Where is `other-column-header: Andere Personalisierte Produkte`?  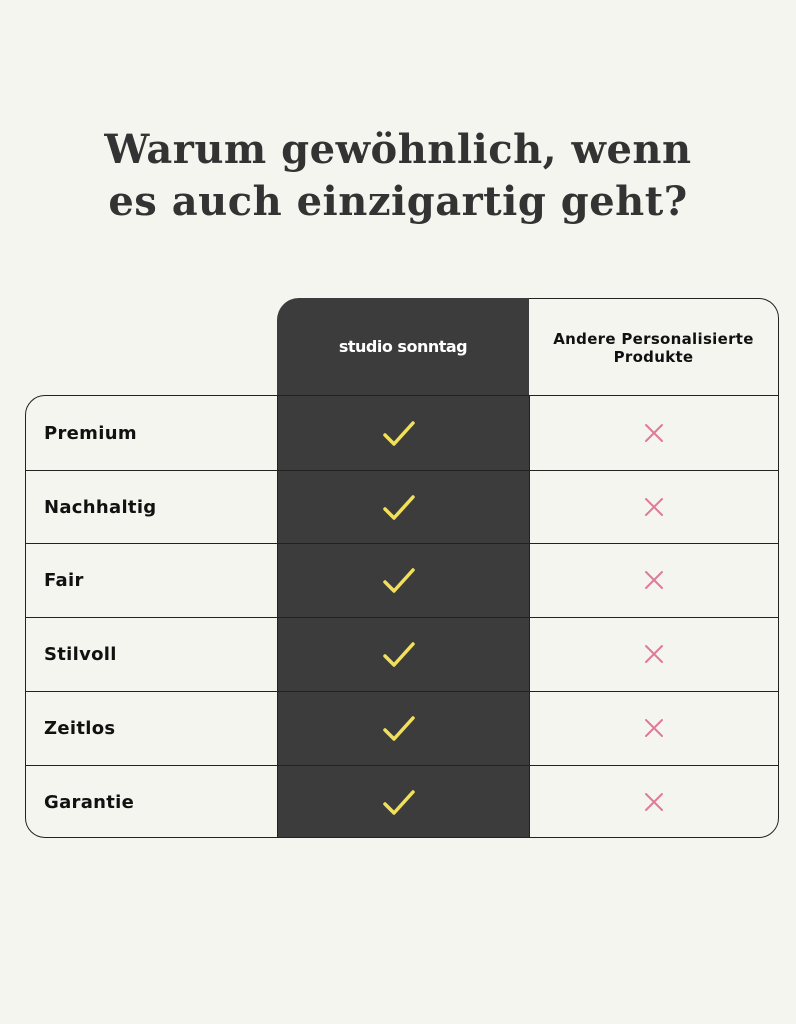
other-column-header: Andere Personalisierte Produkte is located at coordinates (654, 347).